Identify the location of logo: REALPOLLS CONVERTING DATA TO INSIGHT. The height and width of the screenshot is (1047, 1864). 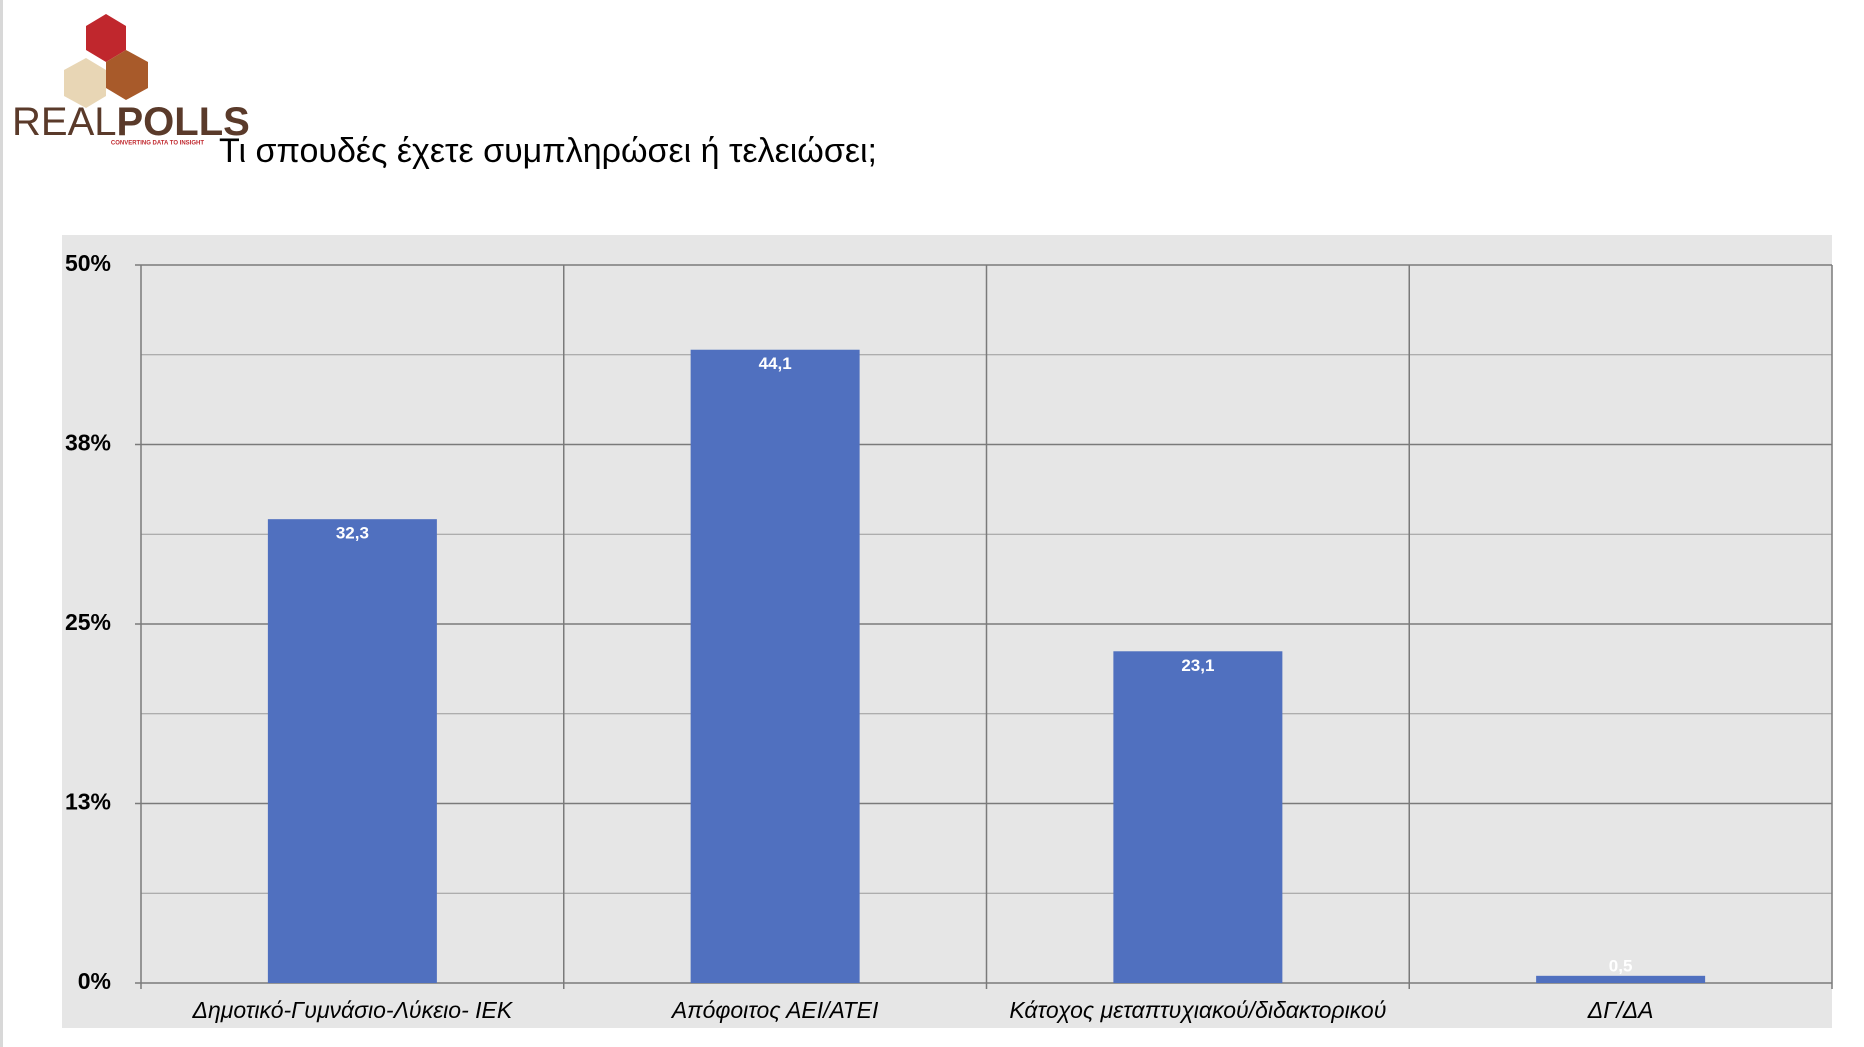
(131, 80).